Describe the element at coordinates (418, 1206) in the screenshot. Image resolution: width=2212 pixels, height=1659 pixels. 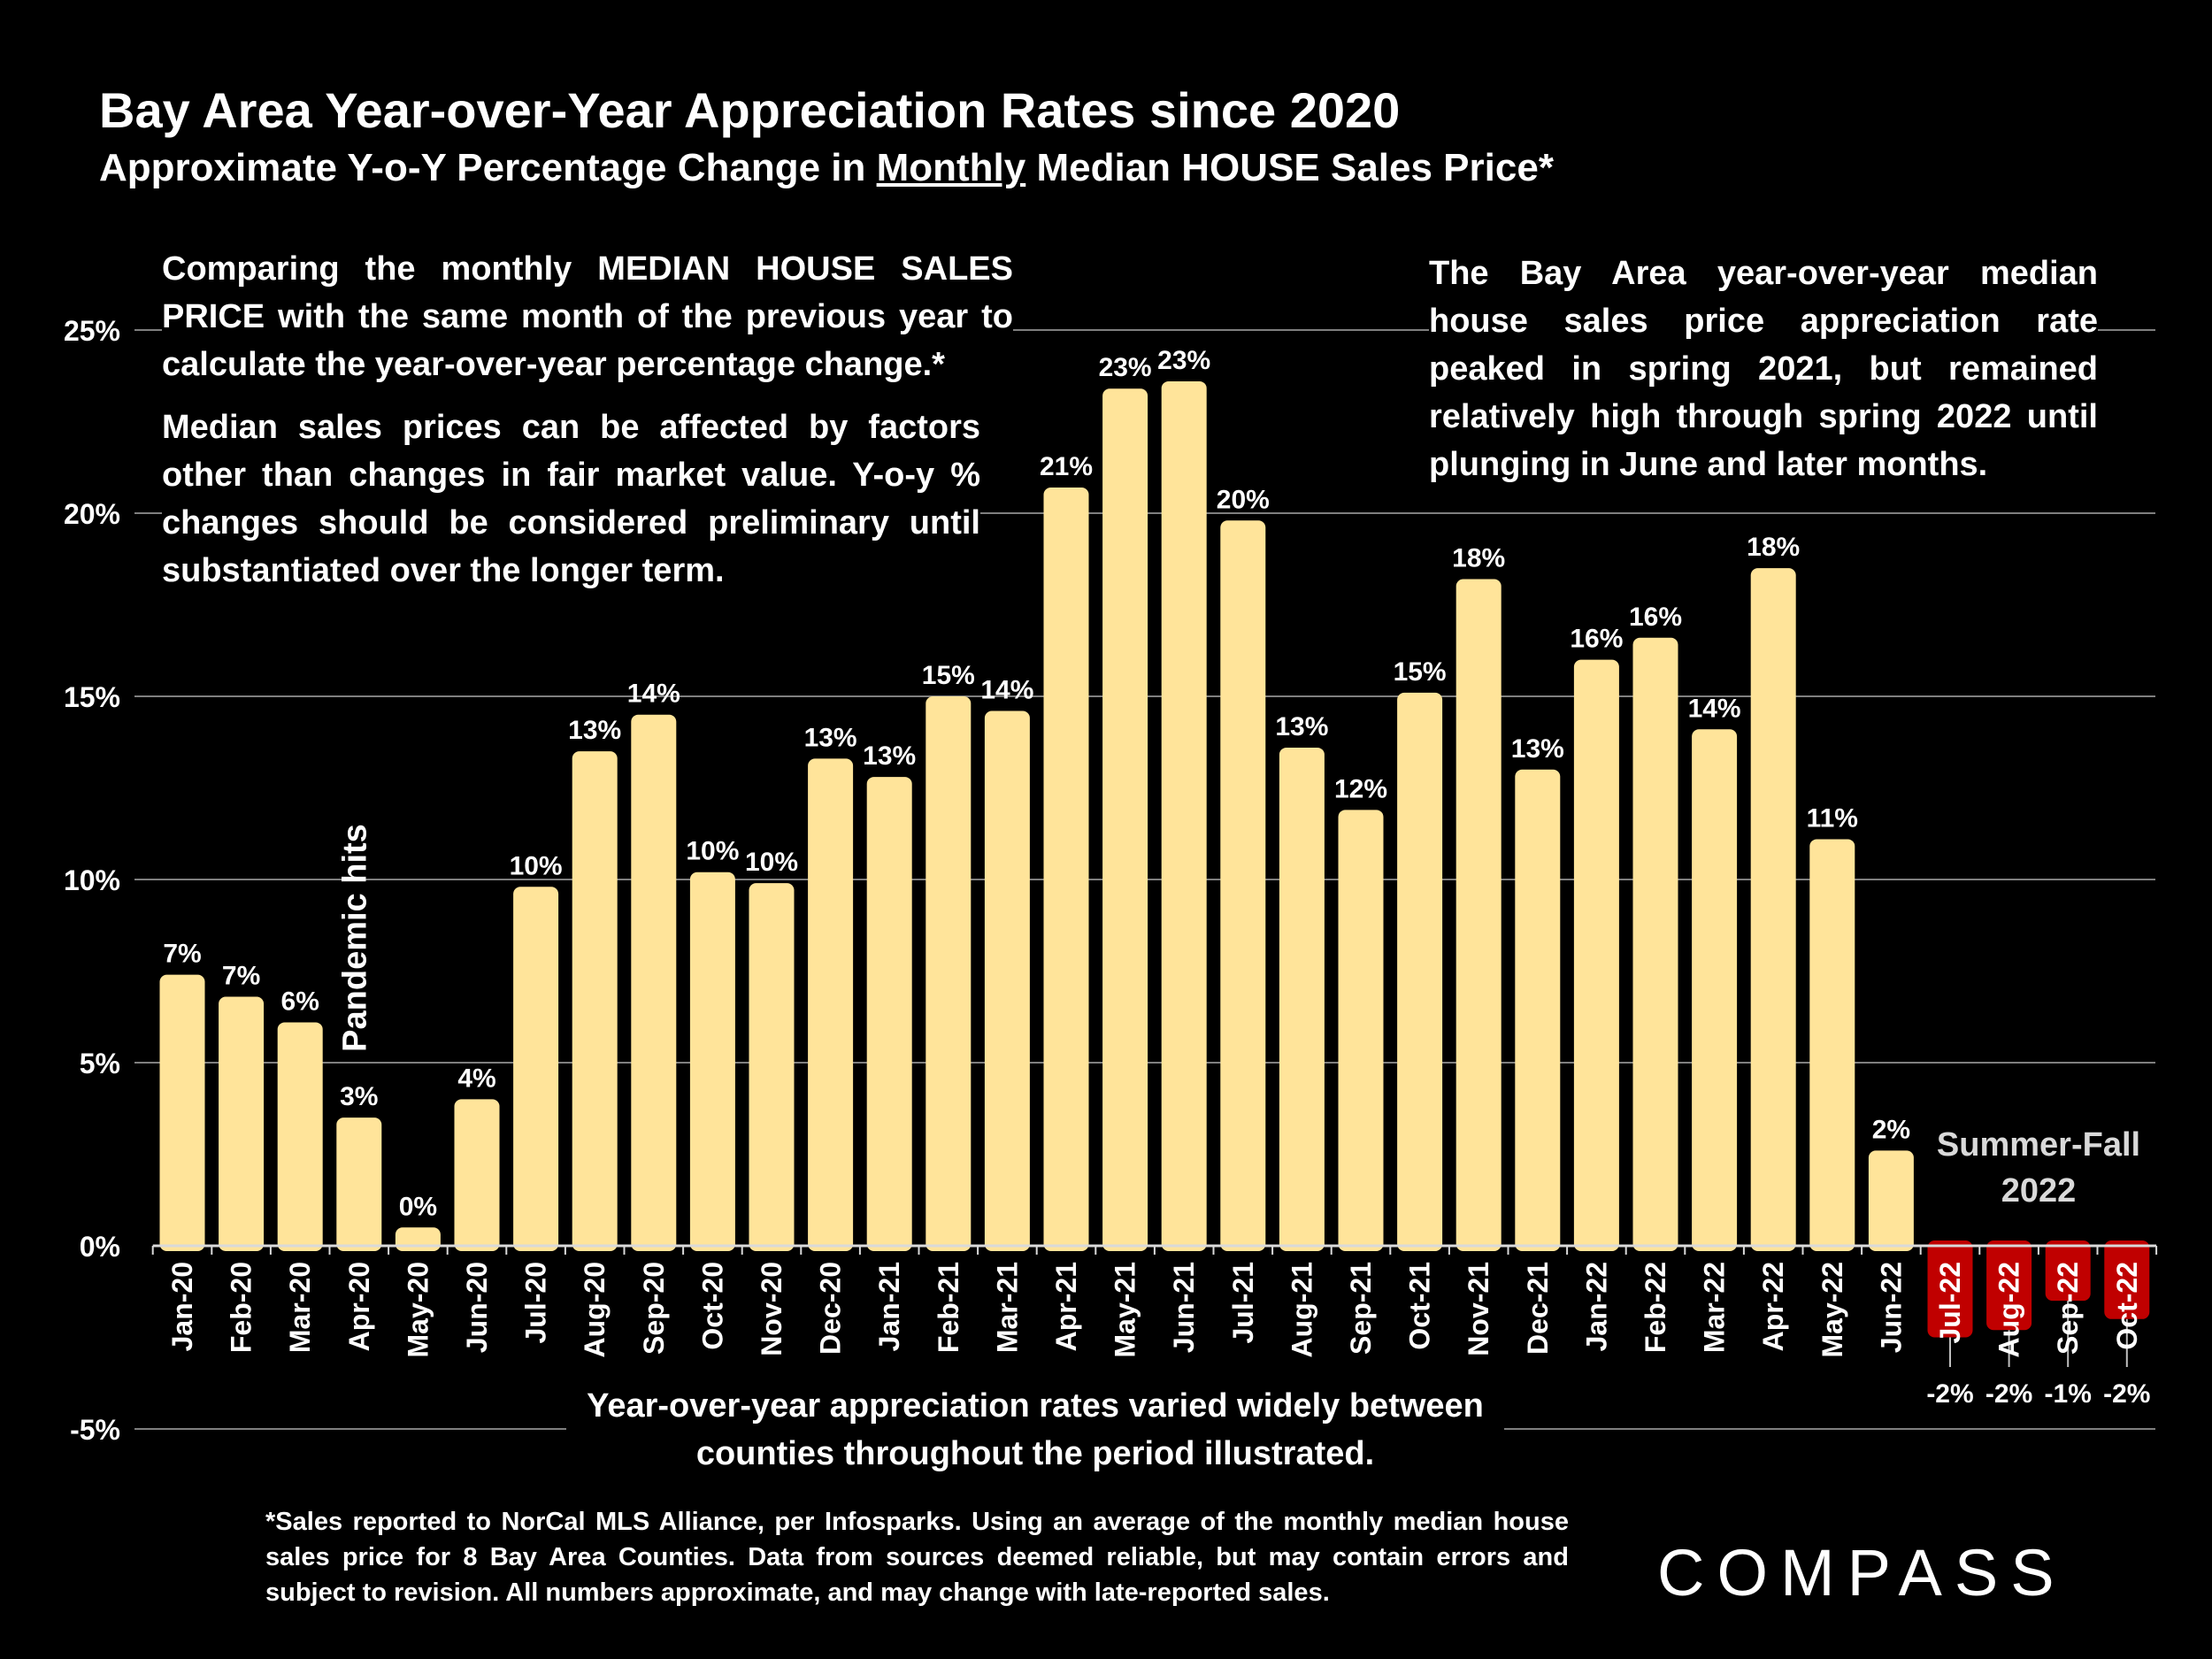
I see `data-label: 0%` at that location.